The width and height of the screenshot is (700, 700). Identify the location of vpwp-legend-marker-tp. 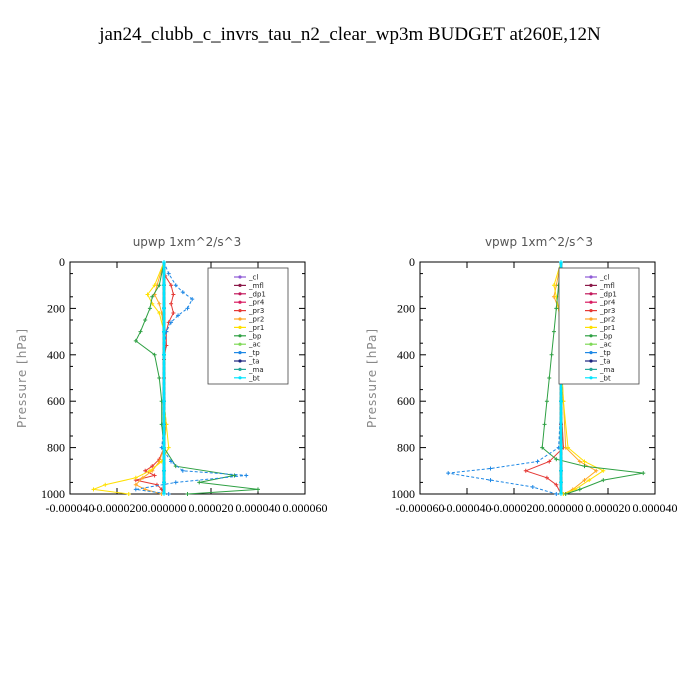
(591, 353).